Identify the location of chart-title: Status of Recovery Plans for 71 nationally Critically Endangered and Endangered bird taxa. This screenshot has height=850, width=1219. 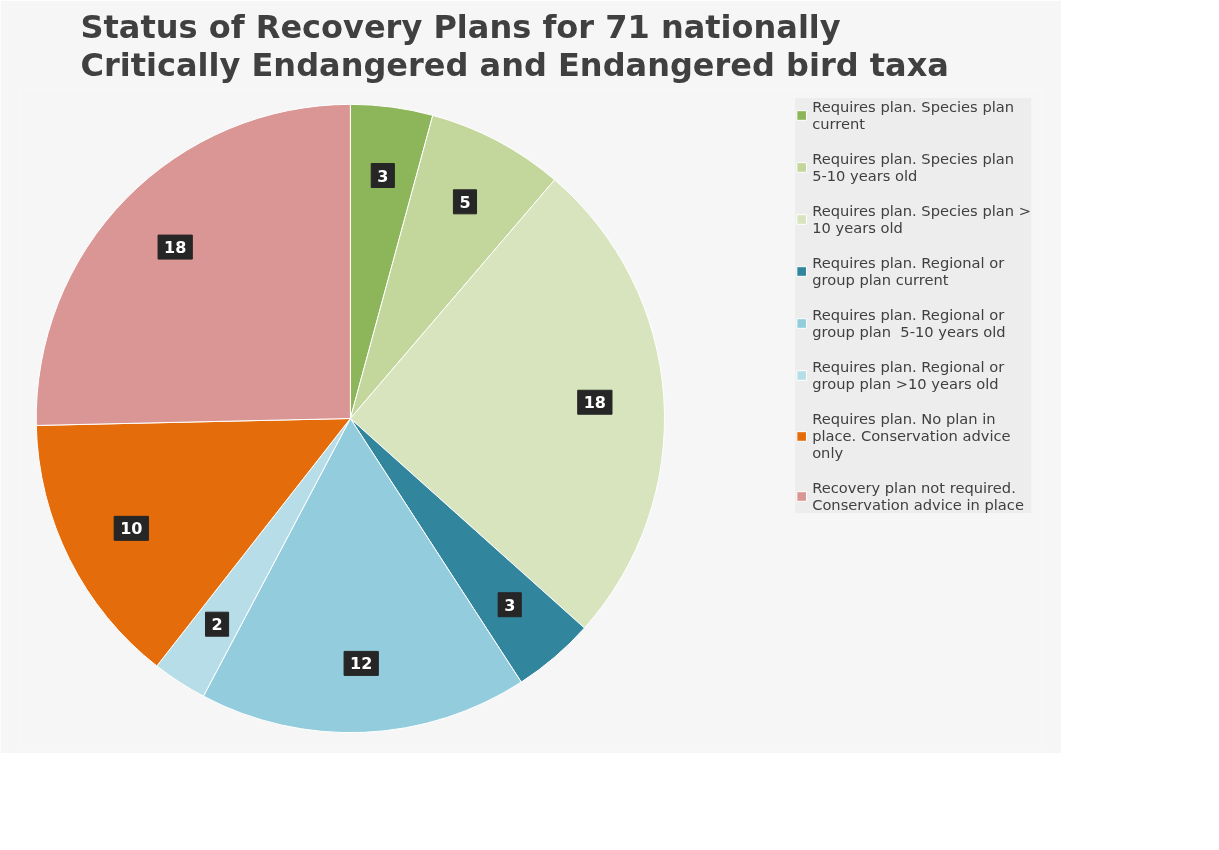
(514, 45).